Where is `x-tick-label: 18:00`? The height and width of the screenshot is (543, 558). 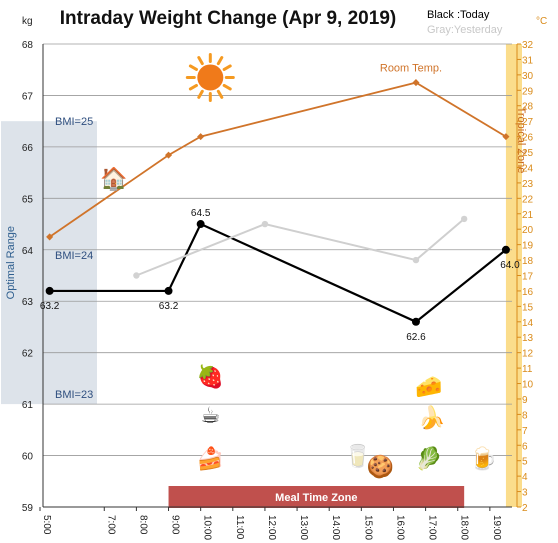
x-tick-label: 18:00 is located at coordinates (464, 527).